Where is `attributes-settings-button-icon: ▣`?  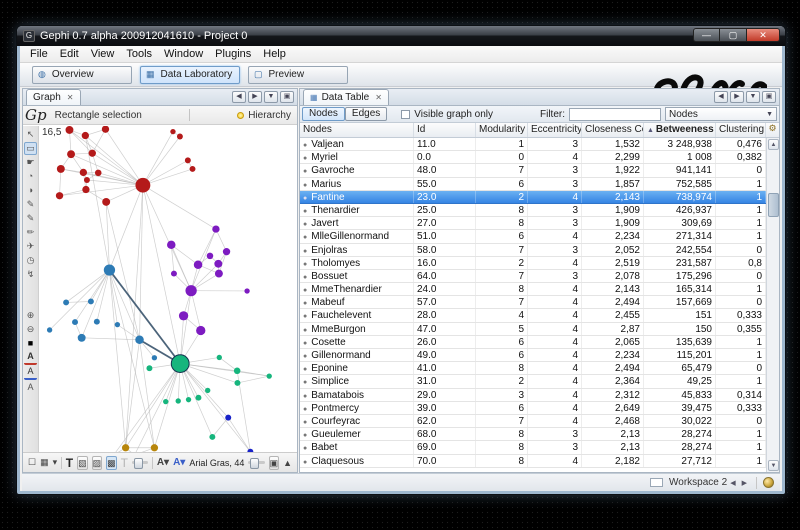 attributes-settings-button-icon: ▣ is located at coordinates (274, 462).